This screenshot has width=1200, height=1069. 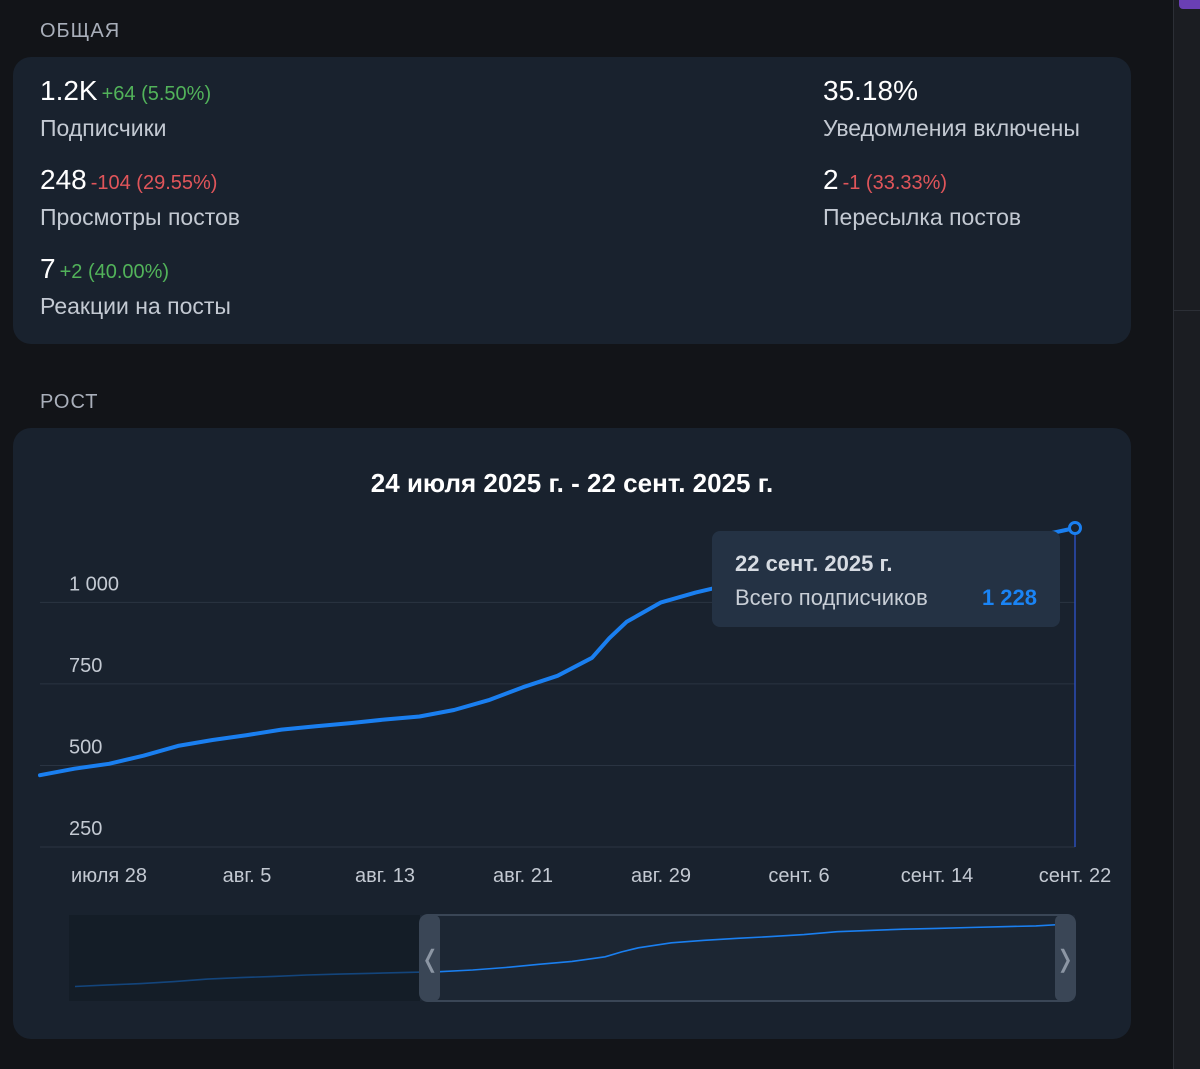 What do you see at coordinates (69, 402) in the screenshot?
I see `growth-section-title: РОСТ` at bounding box center [69, 402].